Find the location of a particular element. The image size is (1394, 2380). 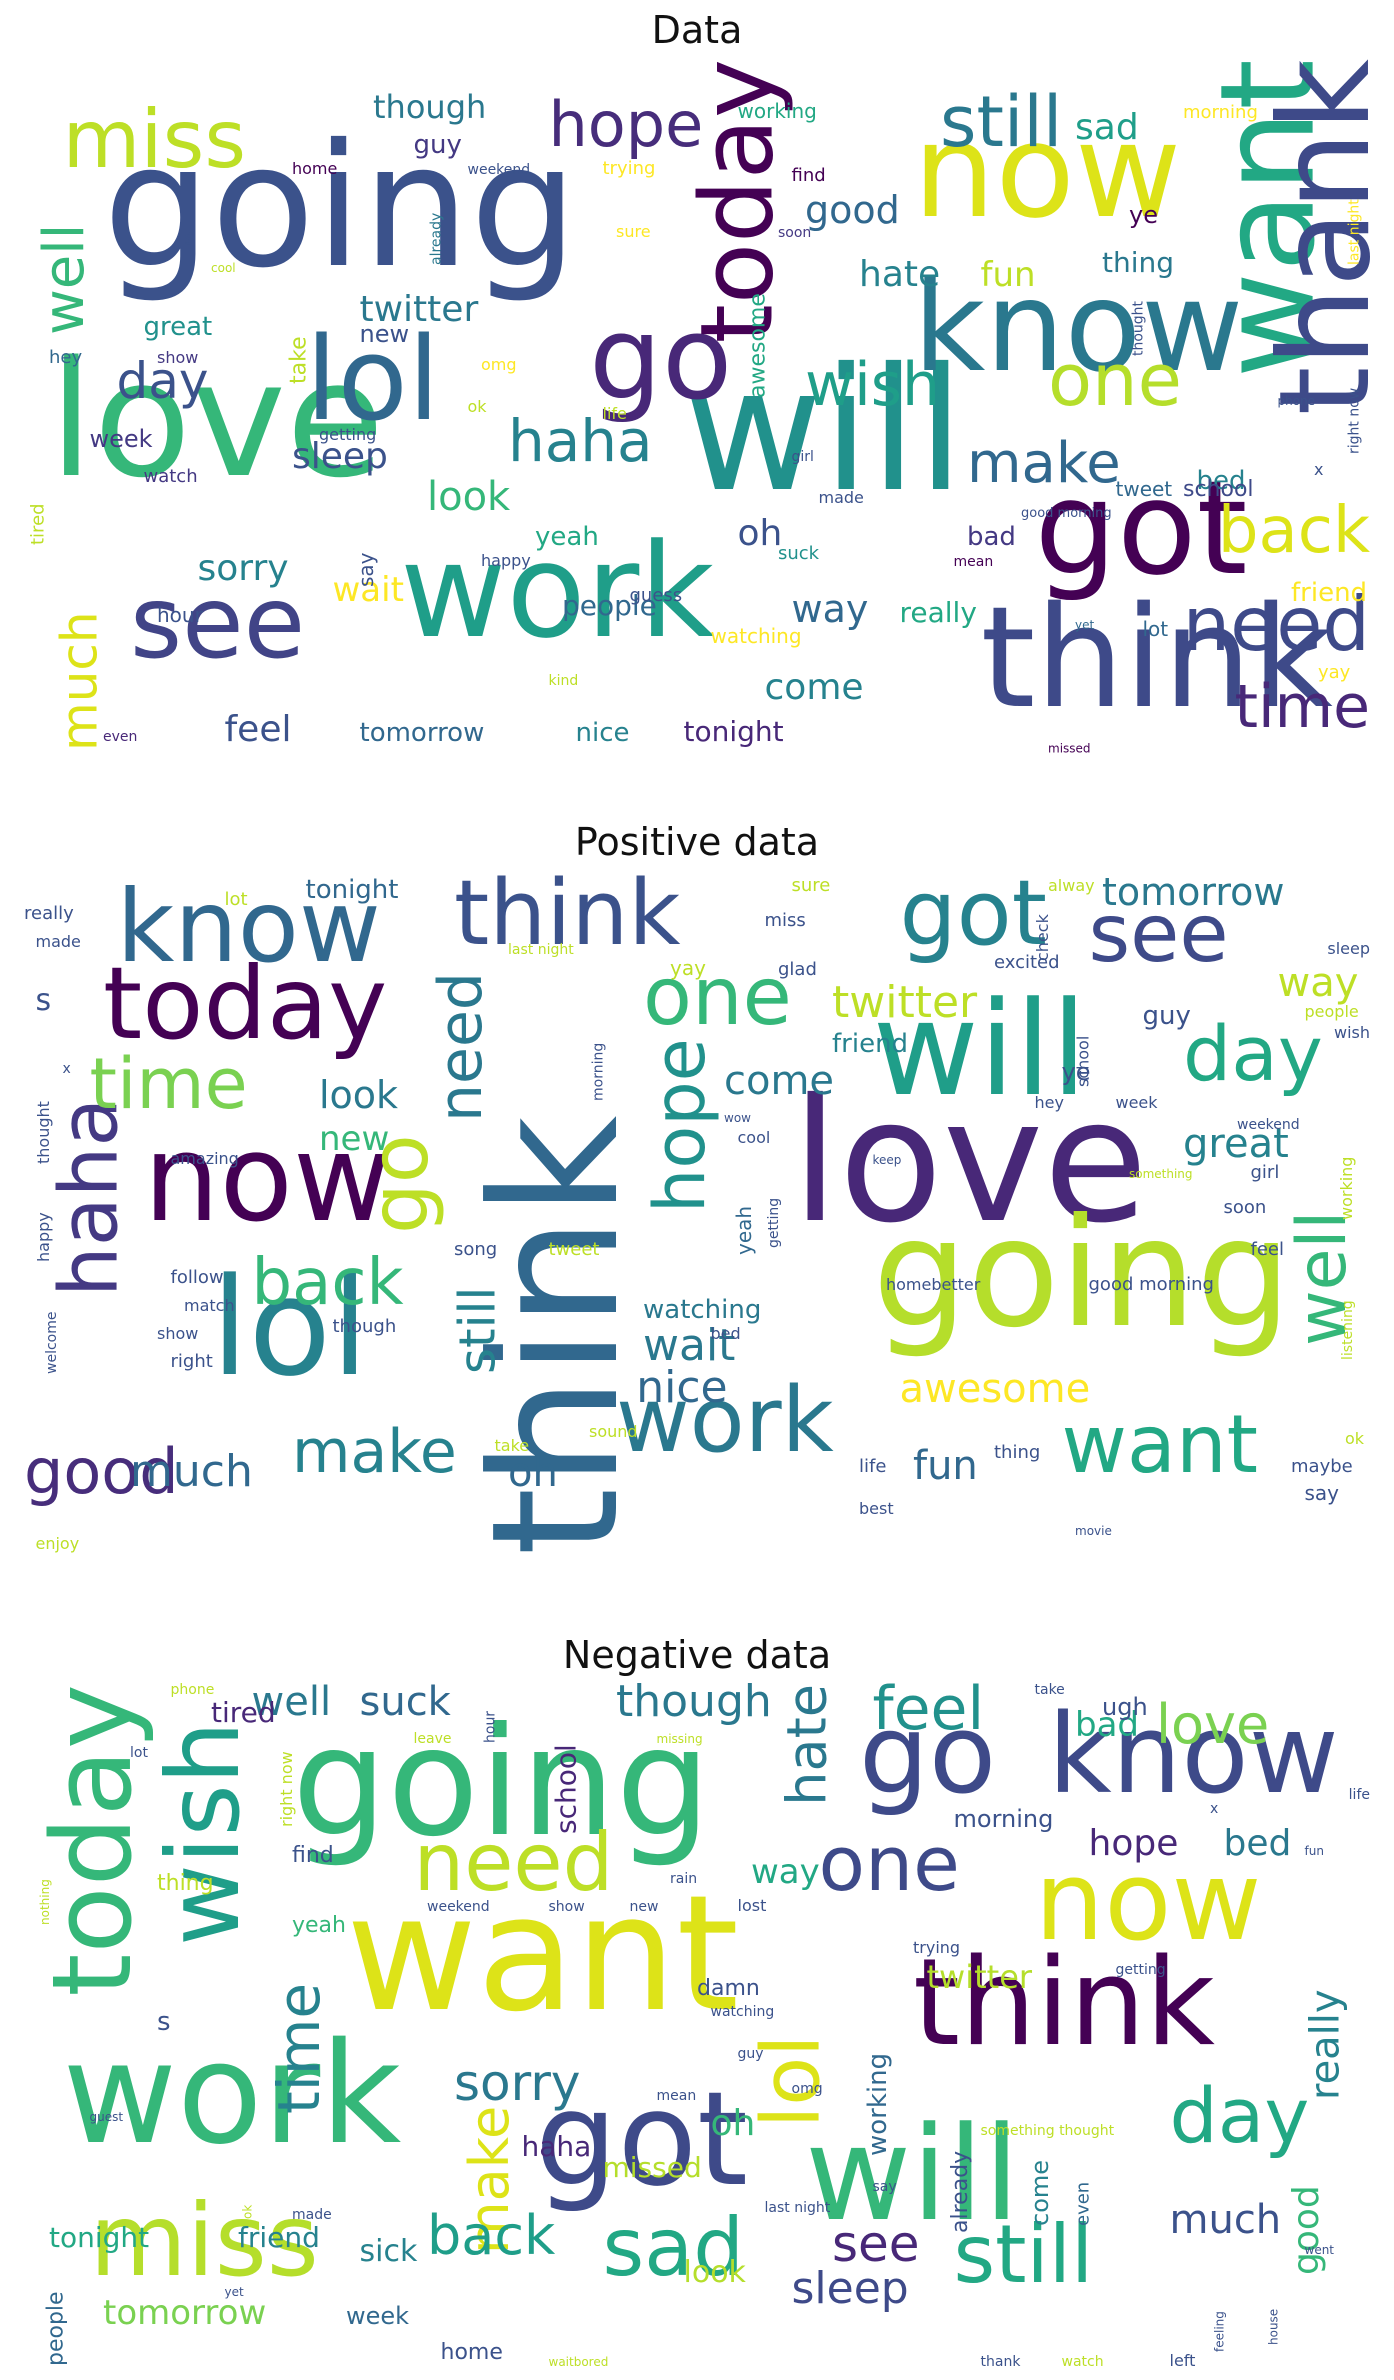

word-trying: trying is located at coordinates (629, 168).